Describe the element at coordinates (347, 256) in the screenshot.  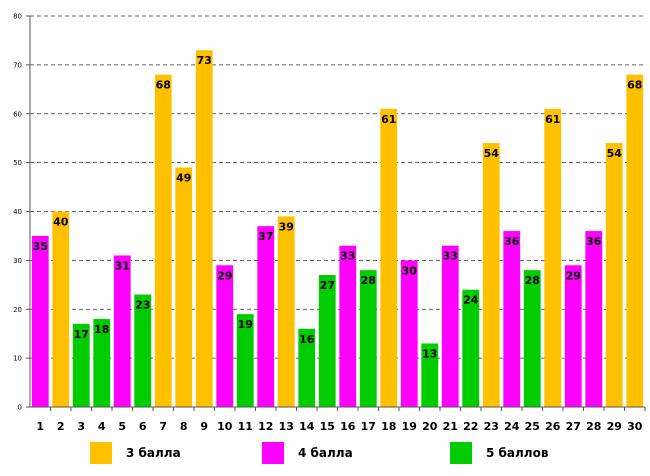
I see `data-label-16: 33` at that location.